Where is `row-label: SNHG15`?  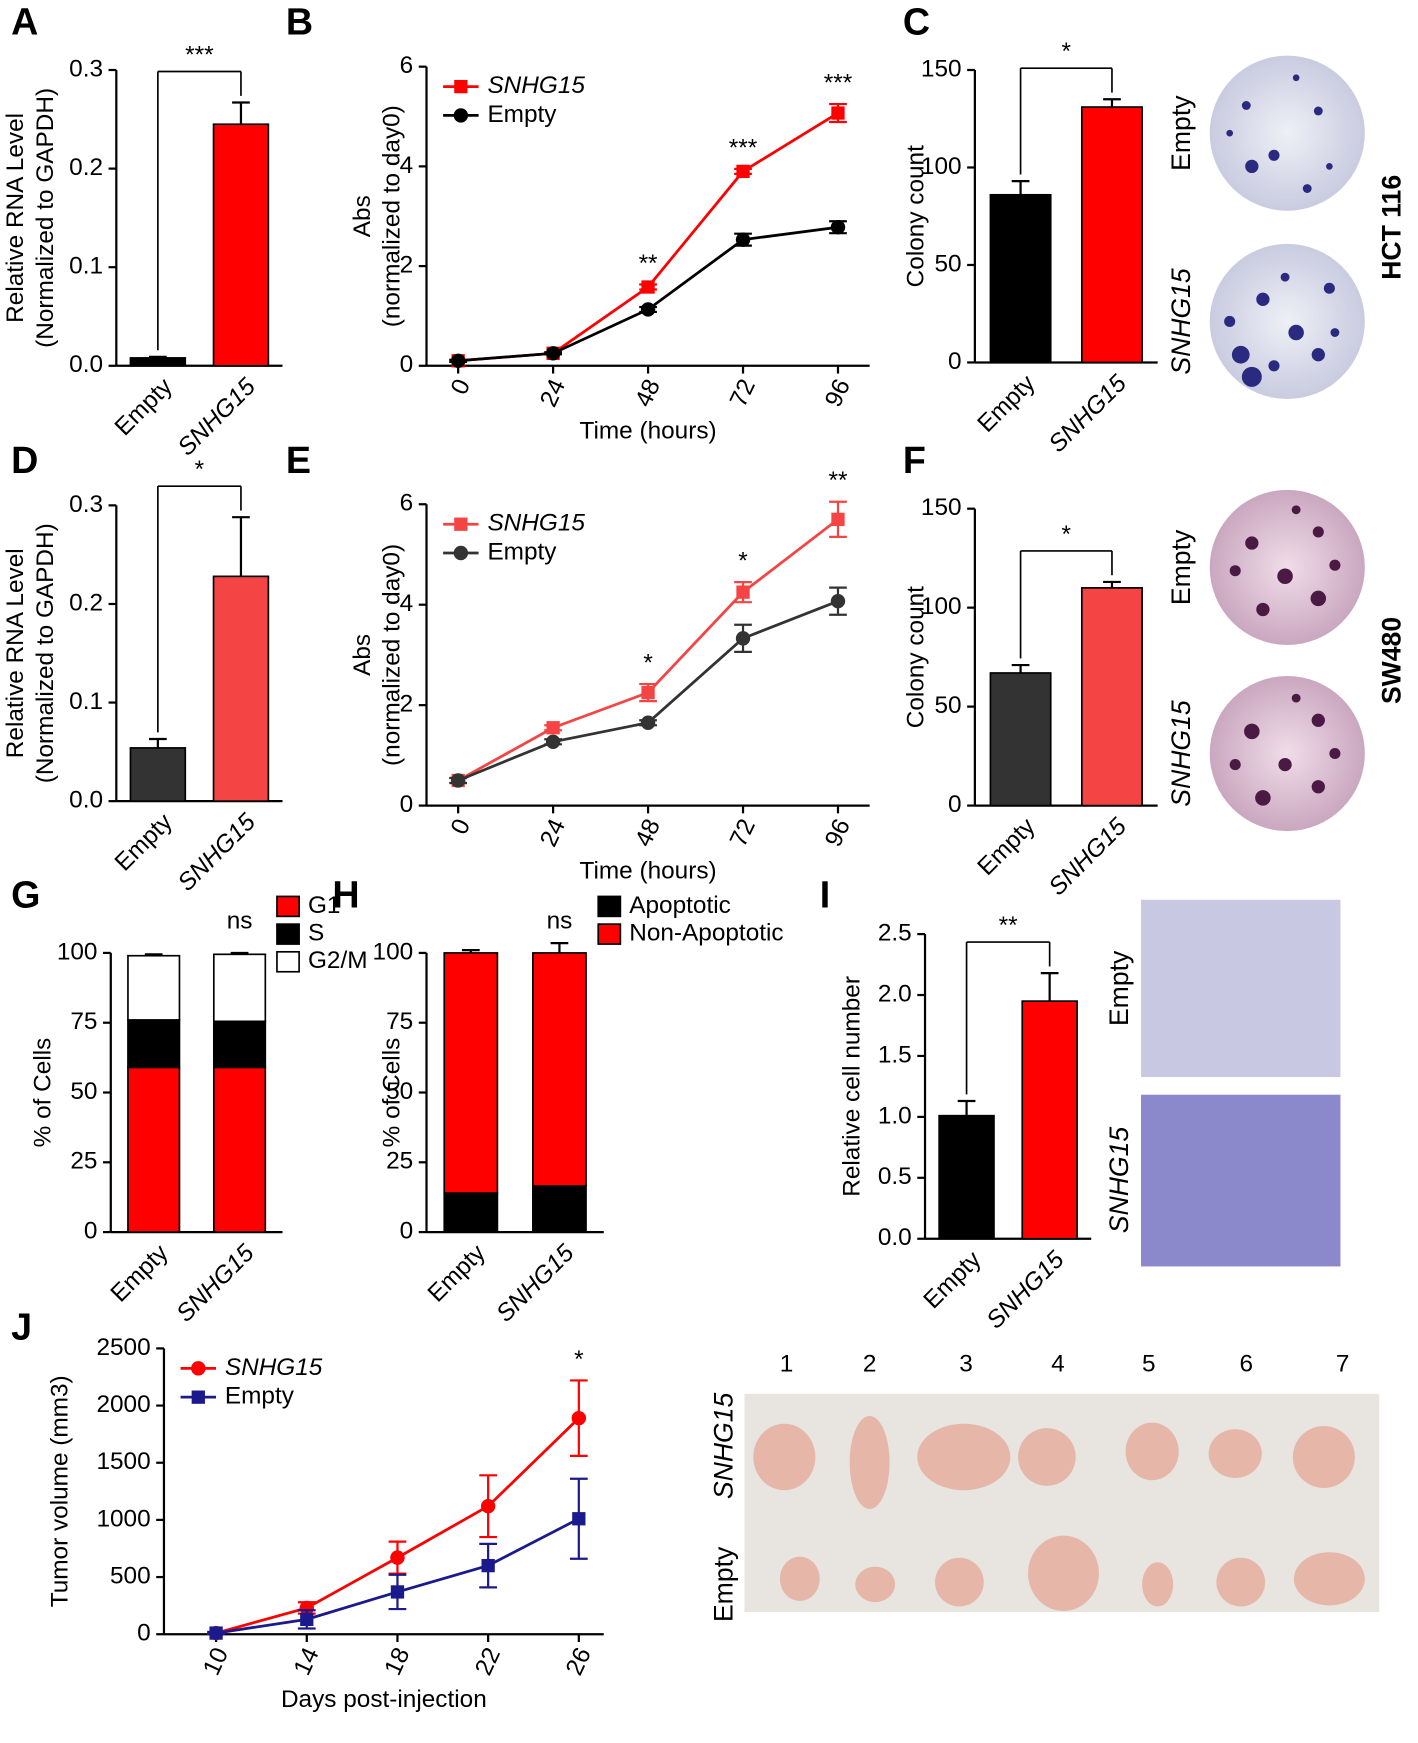 row-label: SNHG15 is located at coordinates (724, 1446).